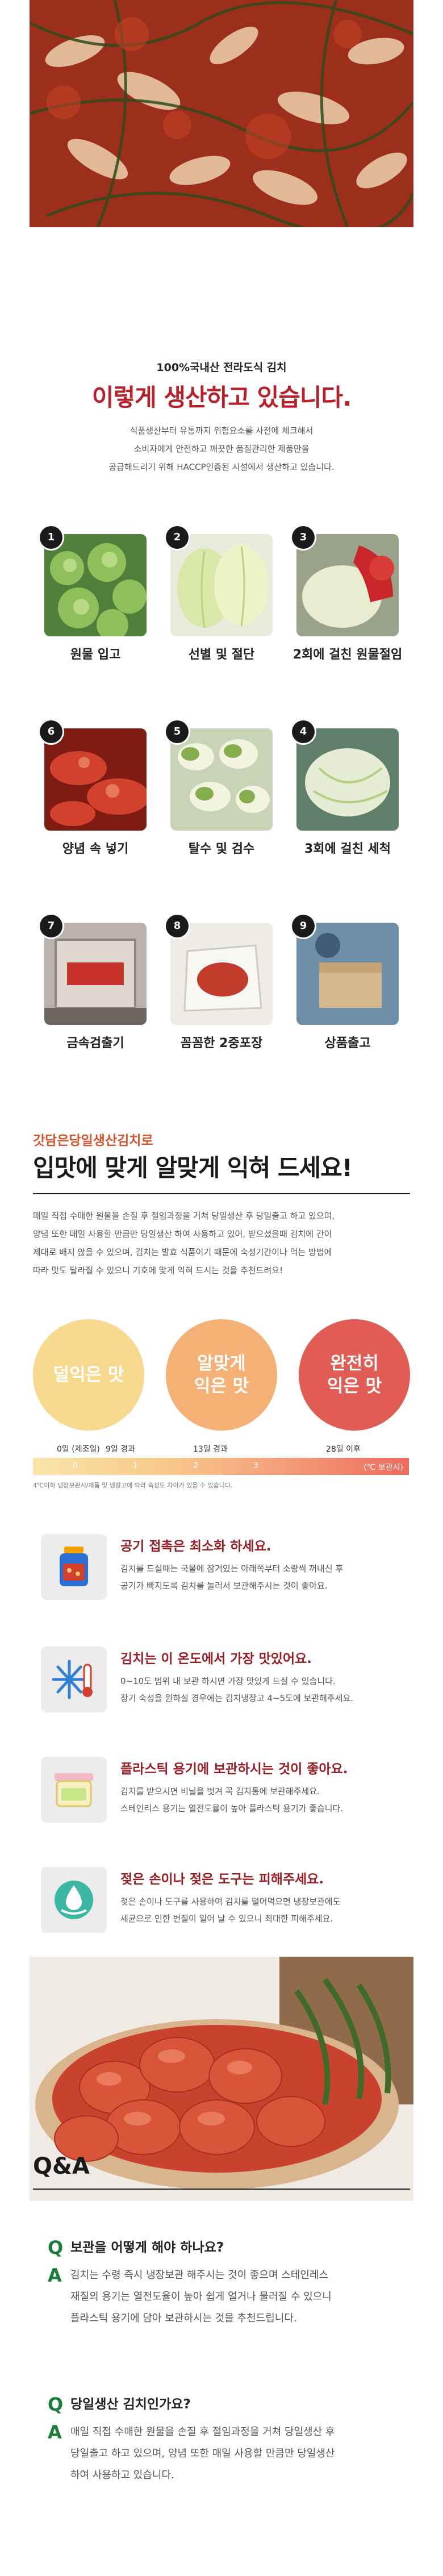 This screenshot has height=2576, width=443. I want to click on step-number: 5, so click(177, 731).